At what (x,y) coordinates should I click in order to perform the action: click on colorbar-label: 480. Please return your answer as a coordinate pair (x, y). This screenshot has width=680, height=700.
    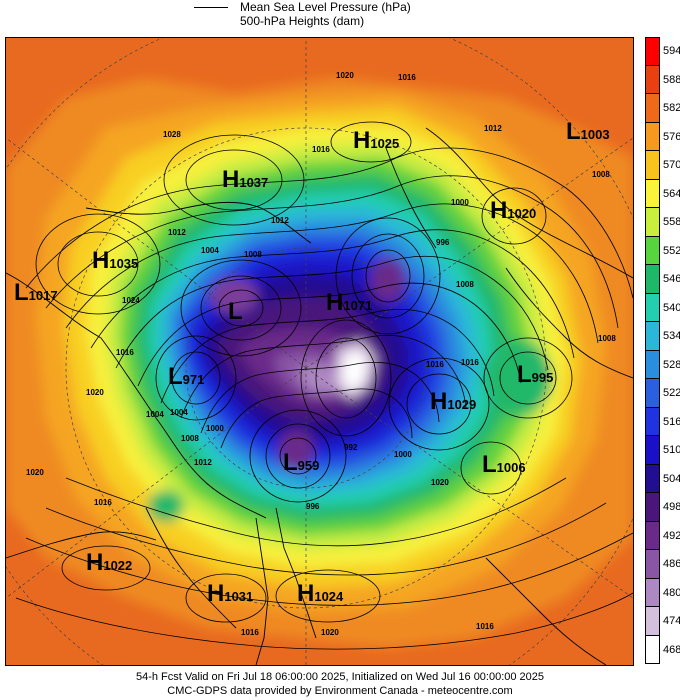
    Looking at the image, I should click on (671, 592).